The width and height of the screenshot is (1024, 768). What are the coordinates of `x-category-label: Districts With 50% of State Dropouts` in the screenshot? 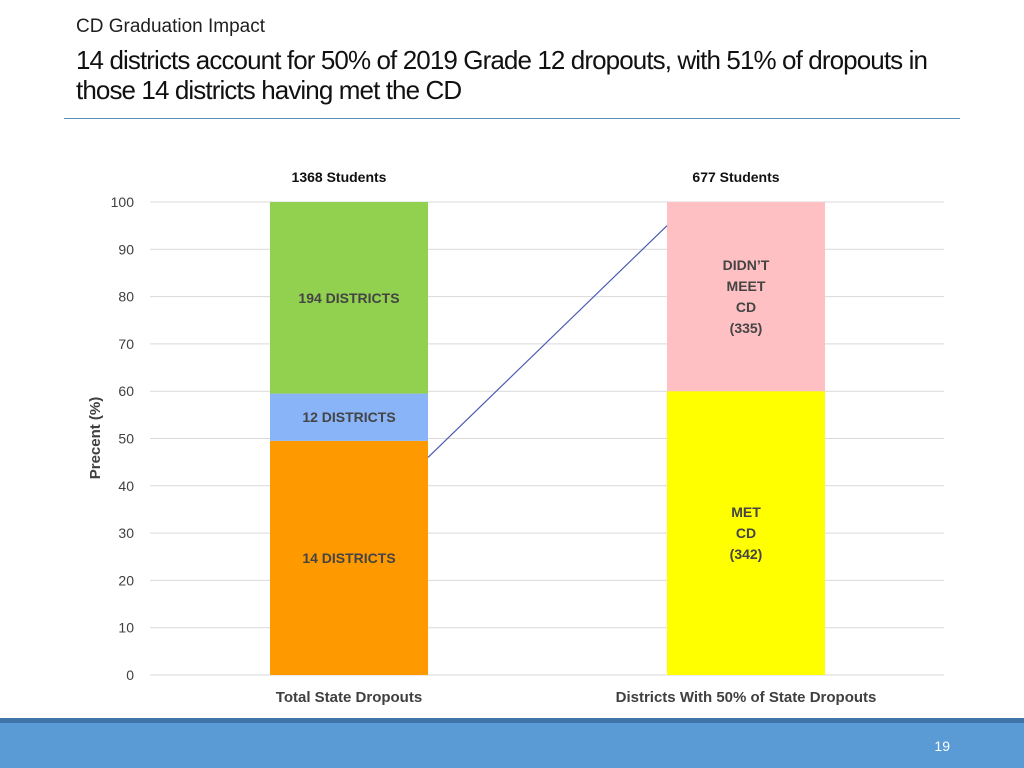 It's located at (746, 697).